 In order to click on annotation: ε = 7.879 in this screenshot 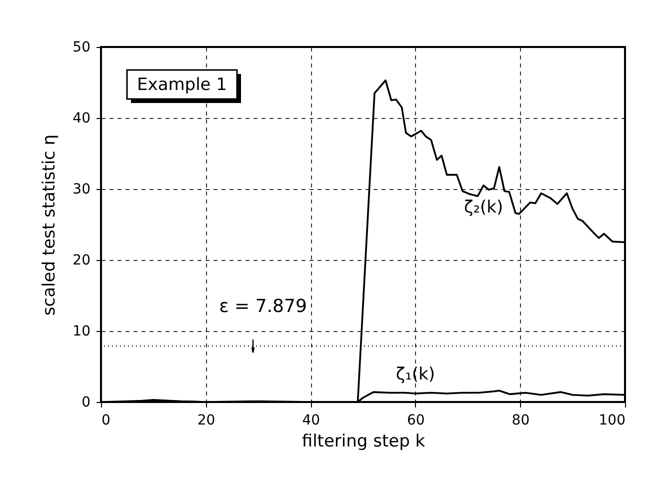, I will do `click(263, 307)`.